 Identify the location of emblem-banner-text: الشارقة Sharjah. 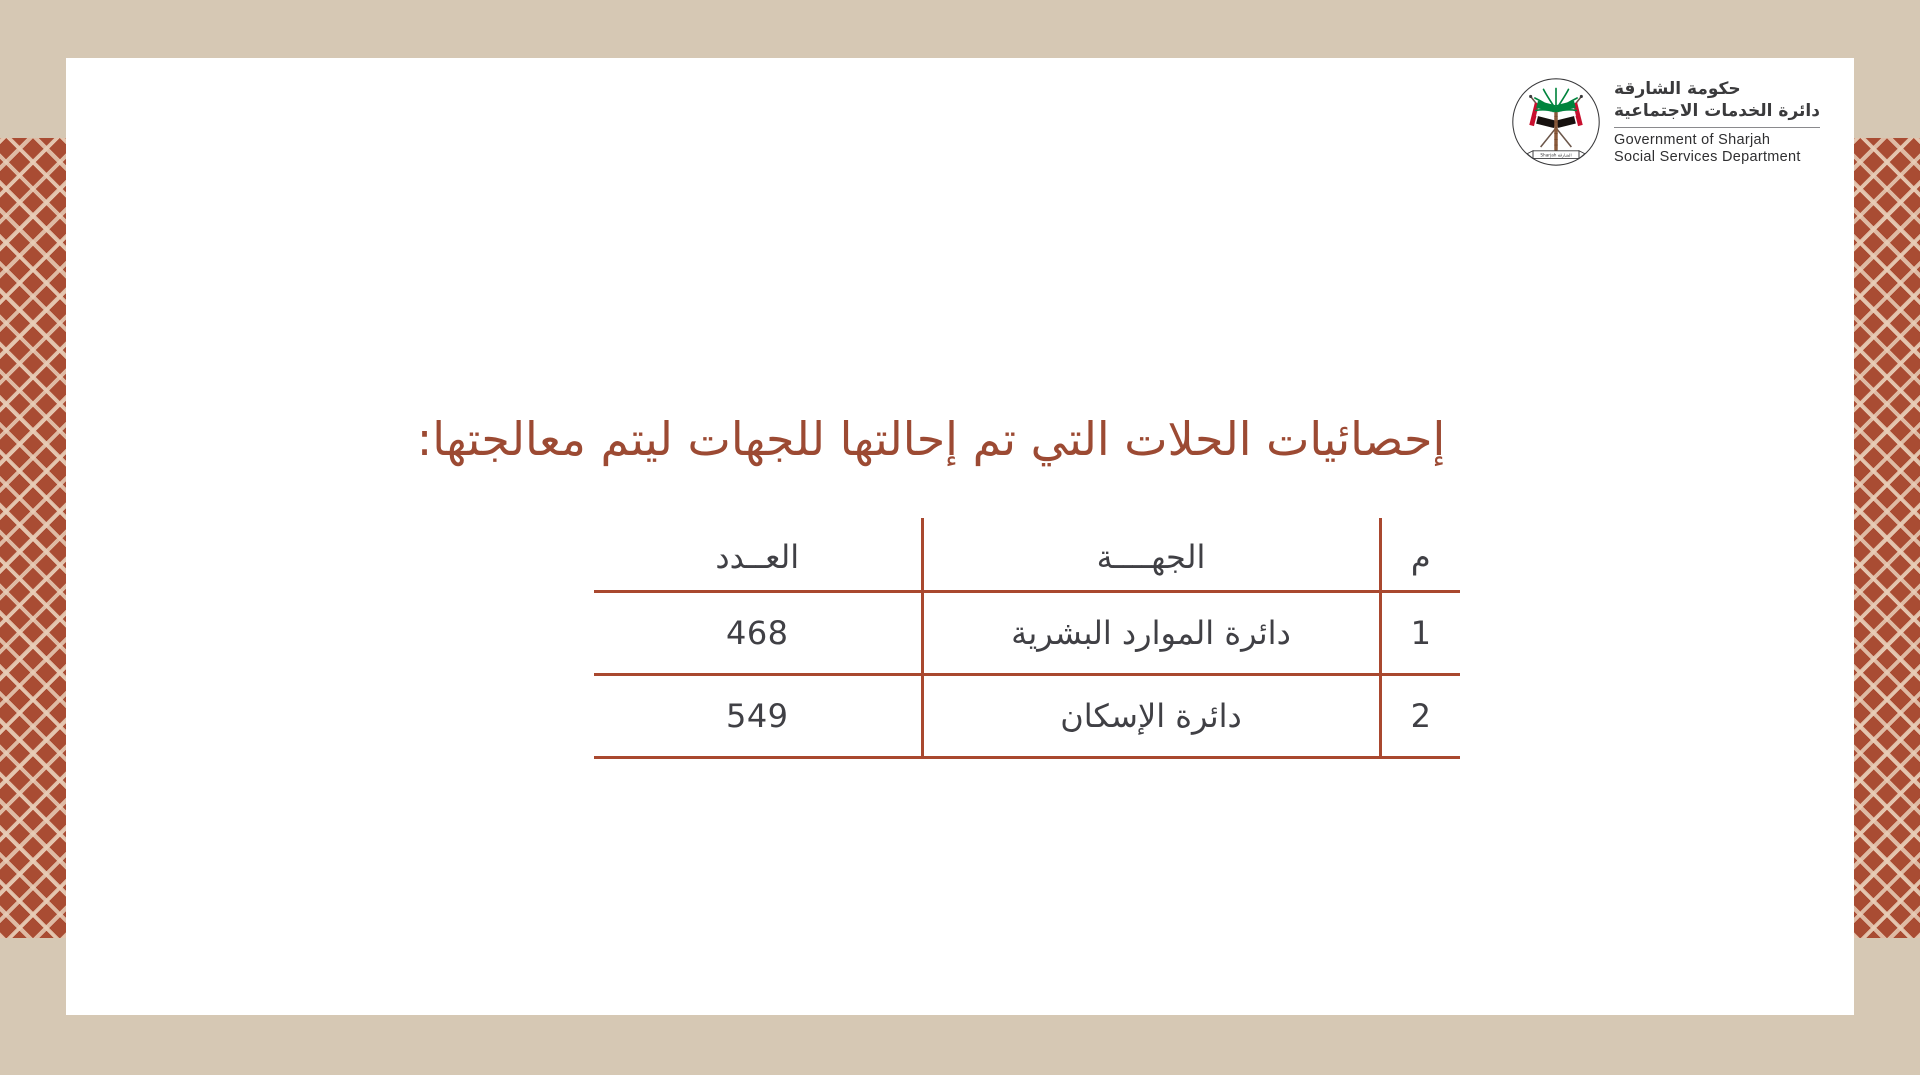
(1555, 155).